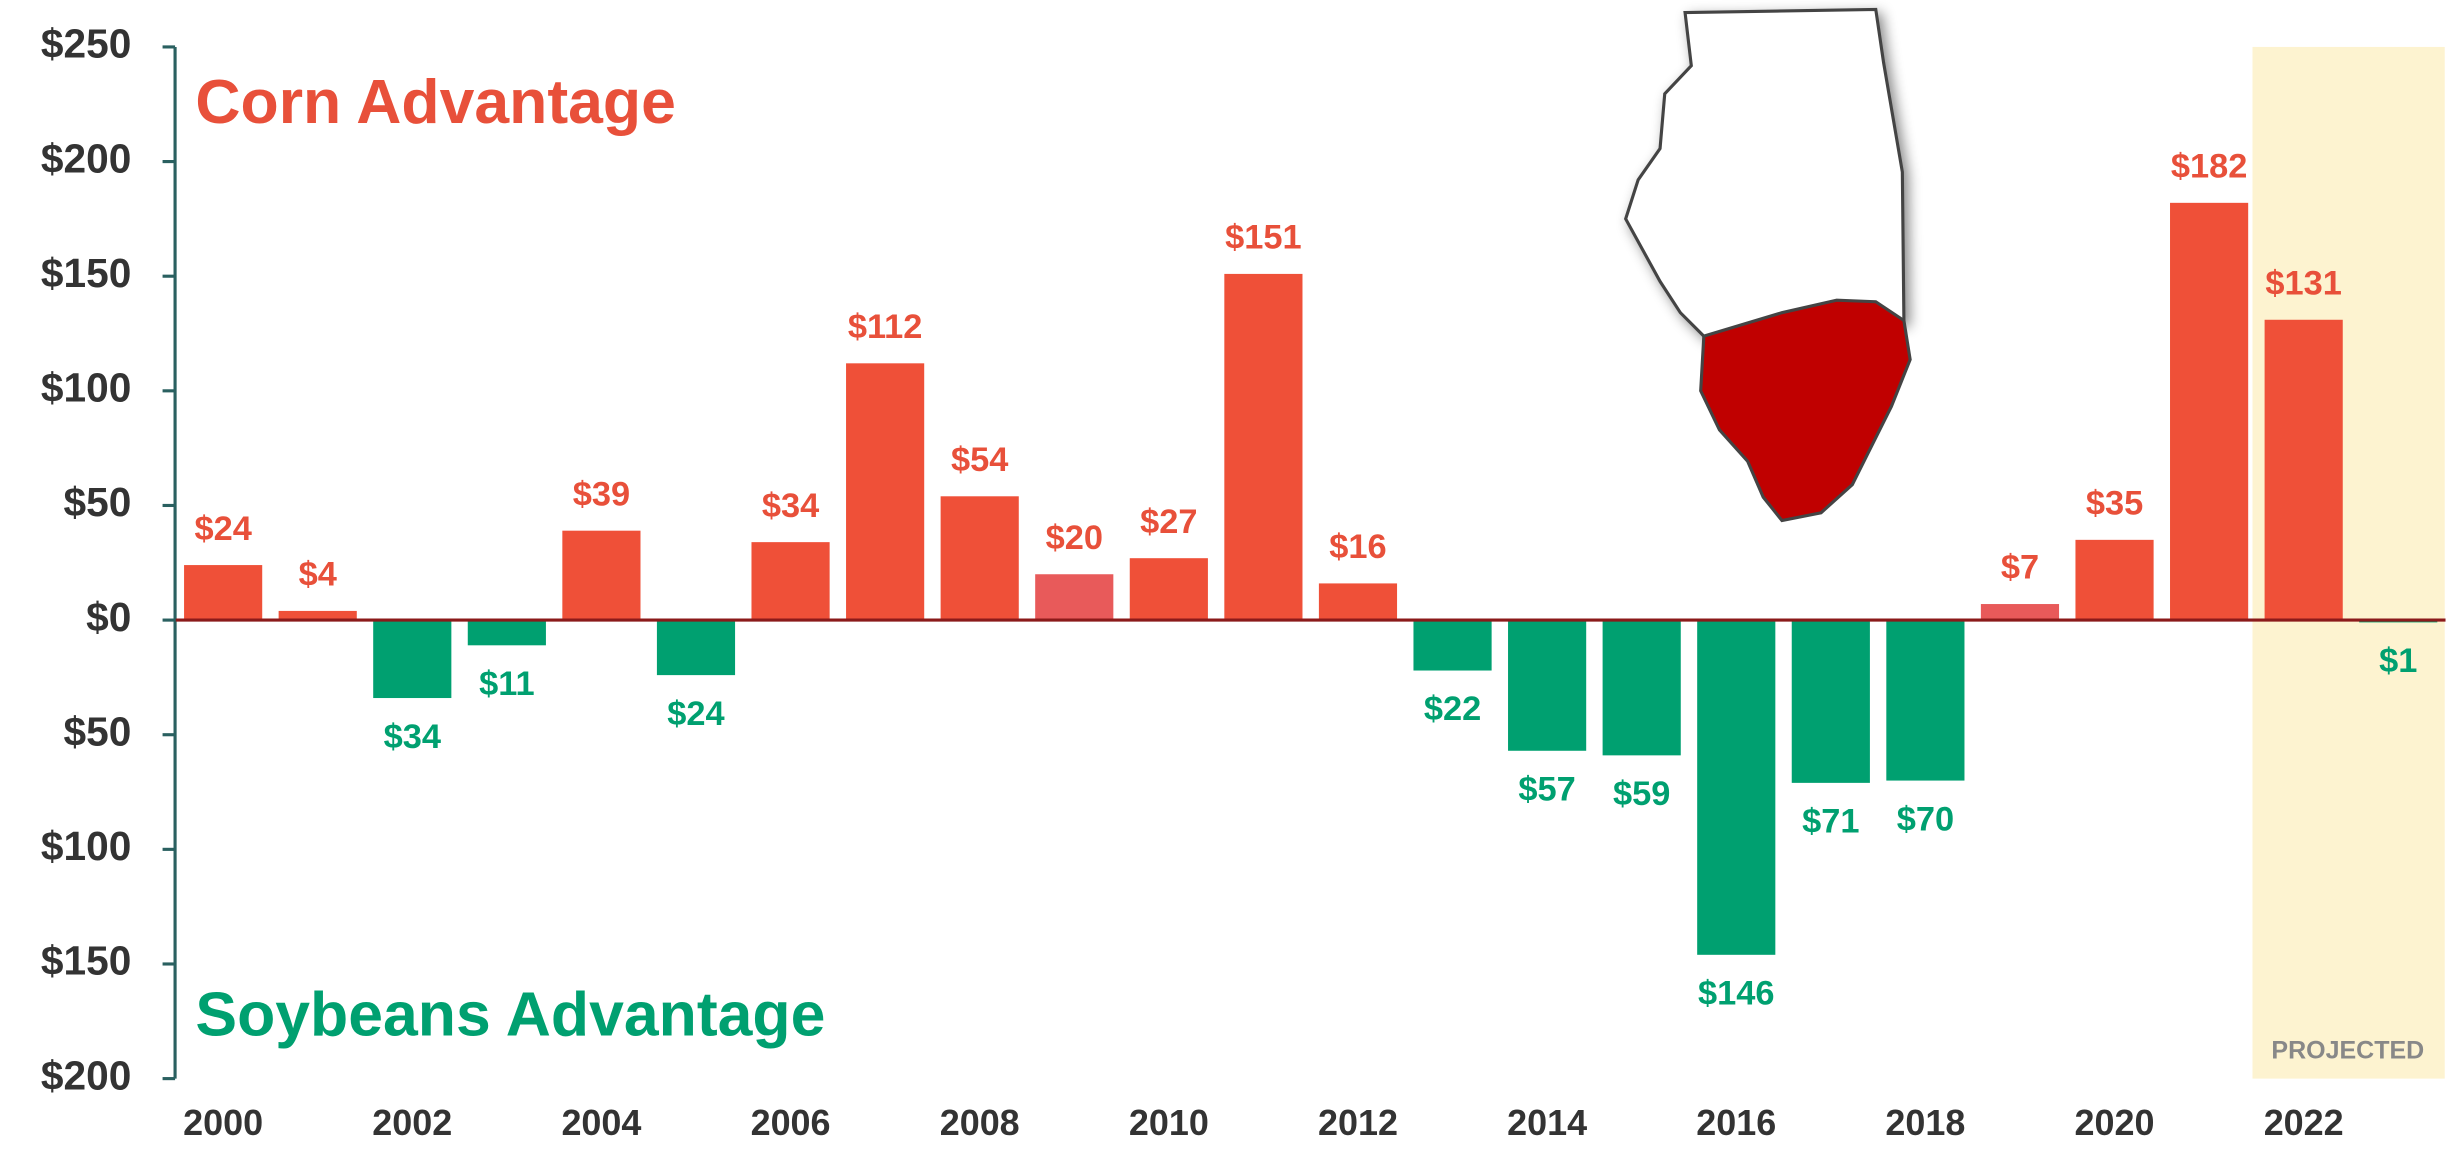 This screenshot has width=2451, height=1149. What do you see at coordinates (318, 575) in the screenshot?
I see `data-label: $4` at bounding box center [318, 575].